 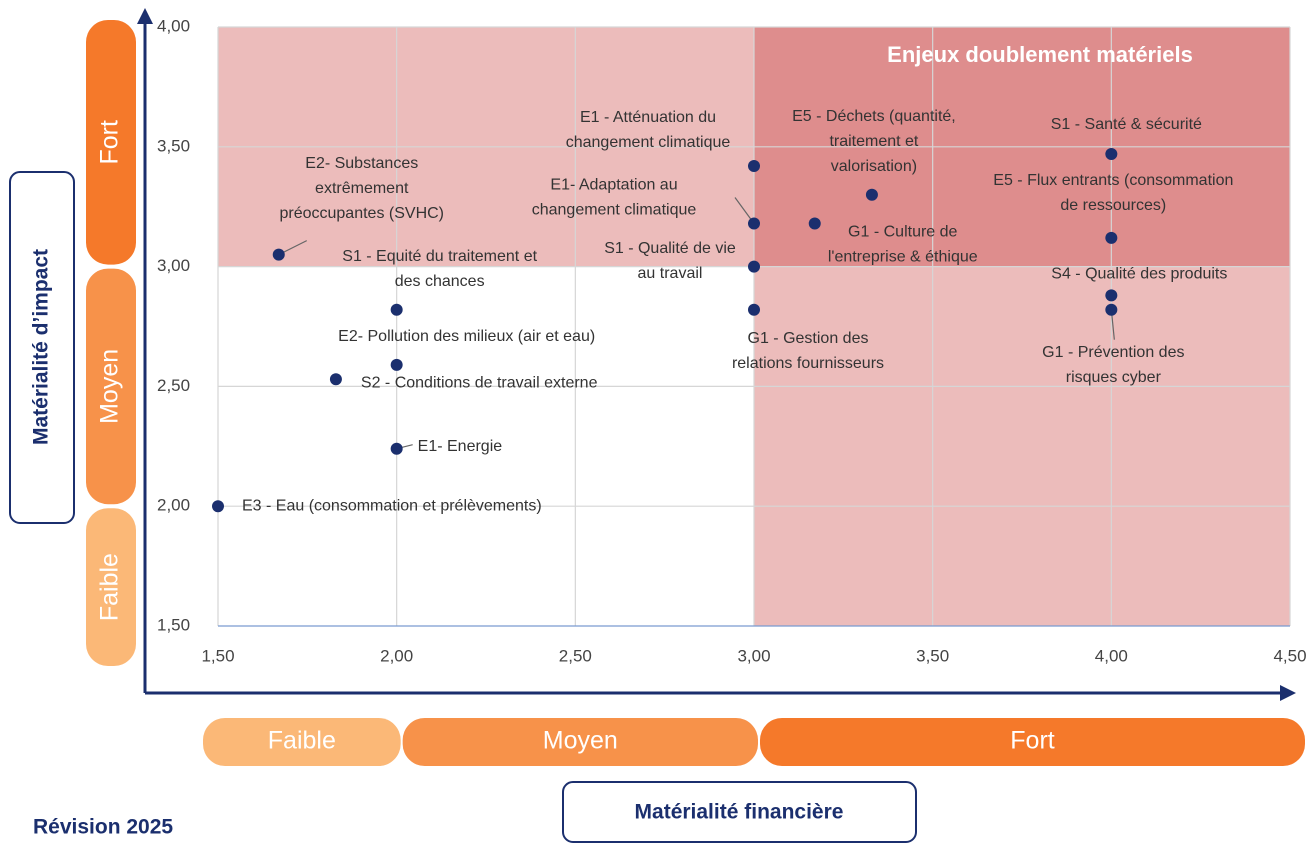 What do you see at coordinates (466, 336) in the screenshot?
I see `point-label: E2- Pollution des milieux (air et eau)` at bounding box center [466, 336].